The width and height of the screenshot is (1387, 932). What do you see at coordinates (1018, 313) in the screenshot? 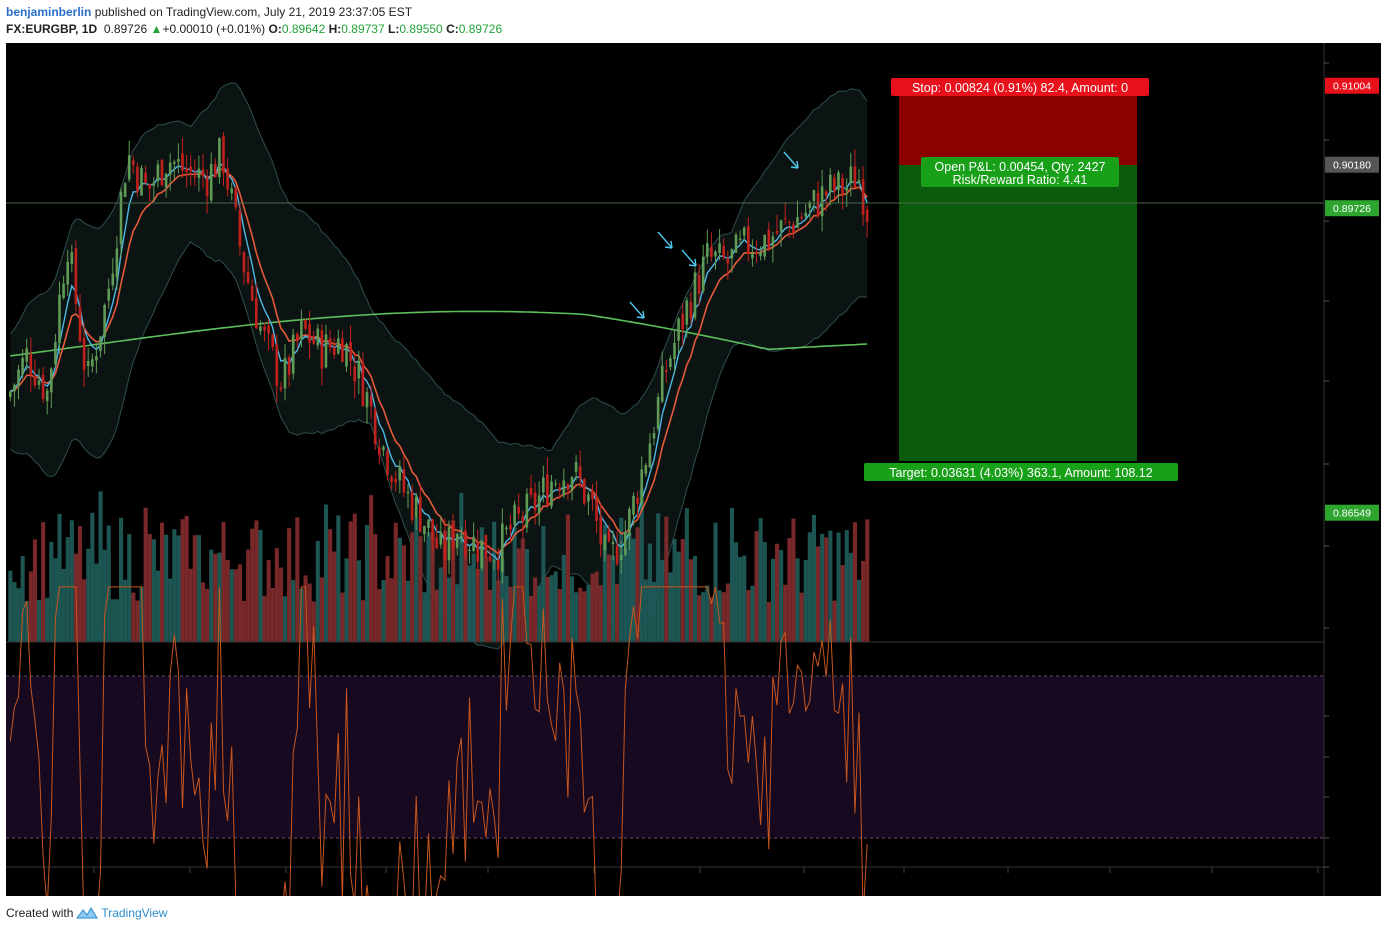
I see `take-profit-zone` at bounding box center [1018, 313].